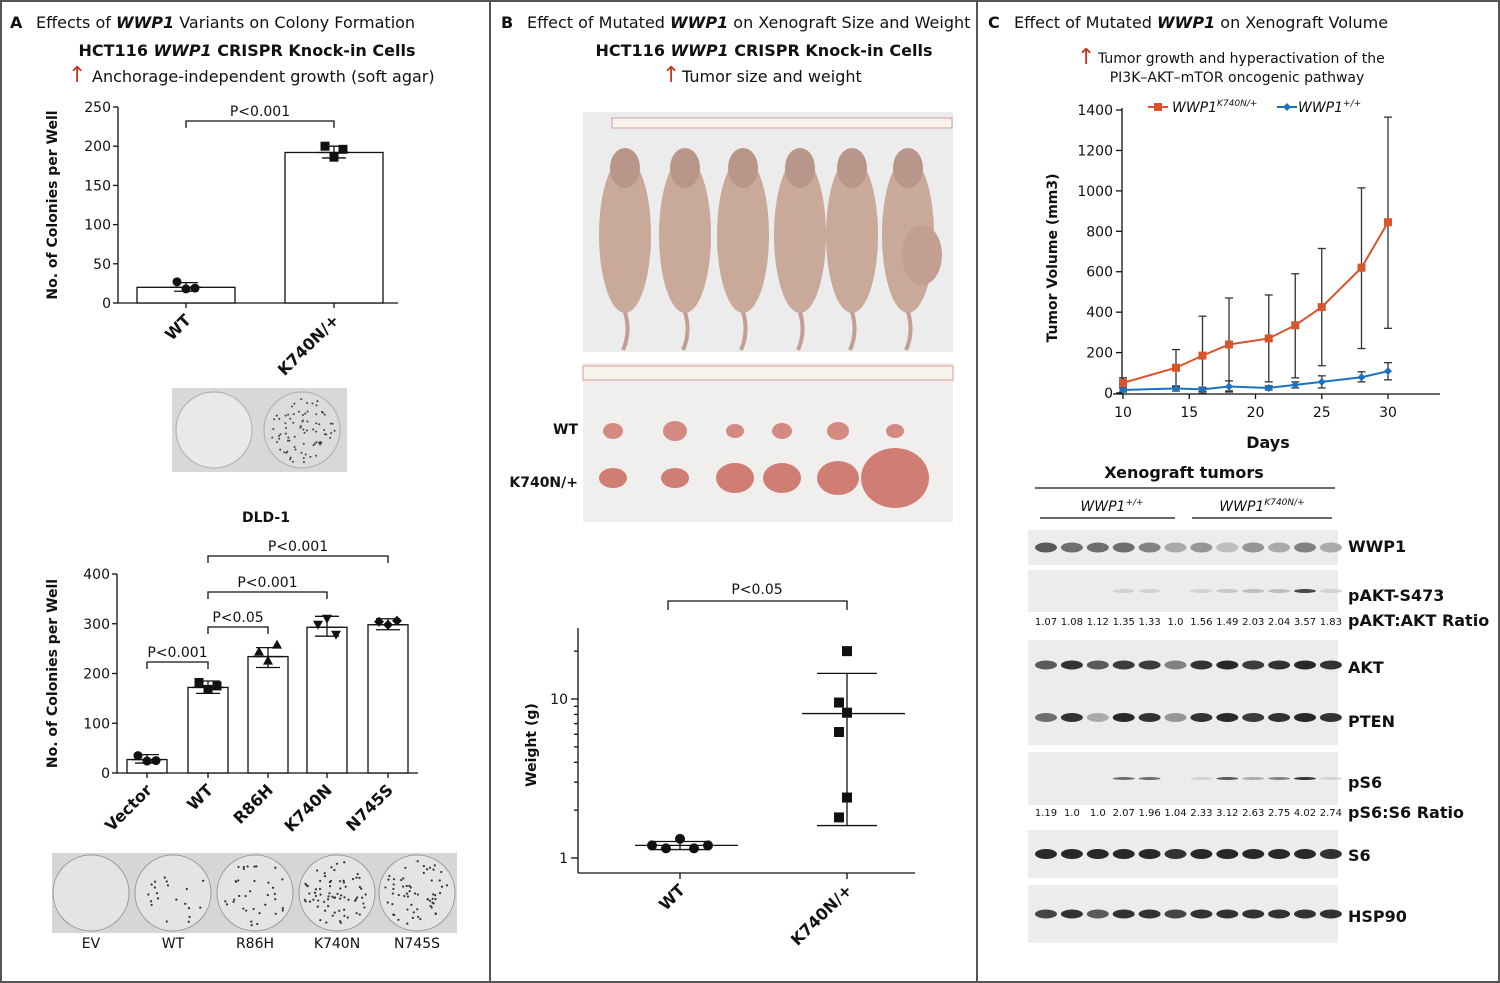 Image resolution: width=1500 pixels, height=983 pixels. I want to click on significance-bracket, so click(238, 630).